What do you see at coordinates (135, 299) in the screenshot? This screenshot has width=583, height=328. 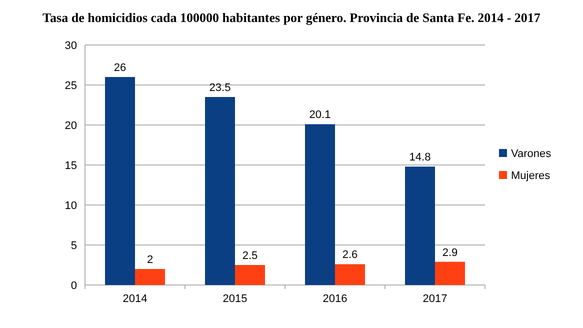 I see `x-tick-label: 2014` at bounding box center [135, 299].